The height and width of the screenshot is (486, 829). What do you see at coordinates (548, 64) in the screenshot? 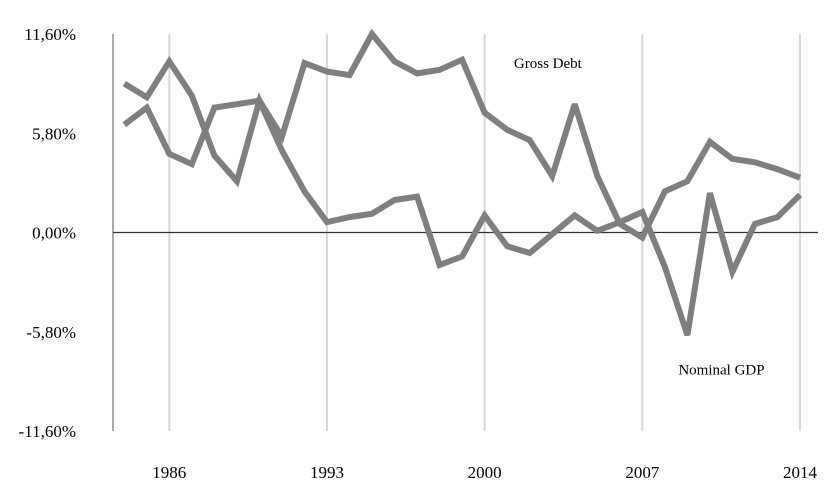
I see `annotation-gross-debt: Gross Debt` at bounding box center [548, 64].